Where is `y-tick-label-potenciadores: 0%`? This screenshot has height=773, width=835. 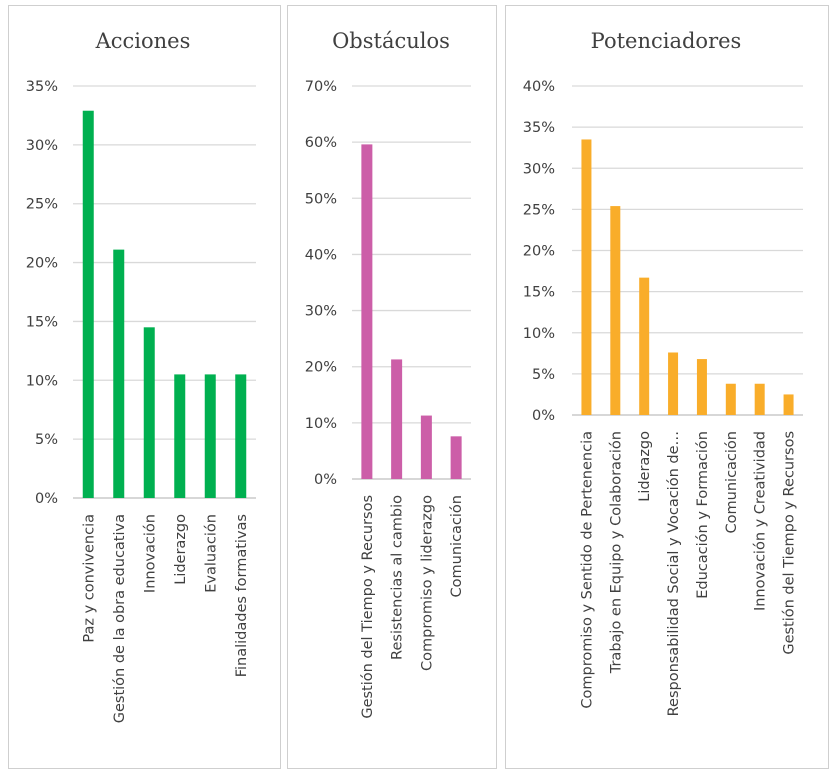
y-tick-label-potenciadores: 0% is located at coordinates (543, 416).